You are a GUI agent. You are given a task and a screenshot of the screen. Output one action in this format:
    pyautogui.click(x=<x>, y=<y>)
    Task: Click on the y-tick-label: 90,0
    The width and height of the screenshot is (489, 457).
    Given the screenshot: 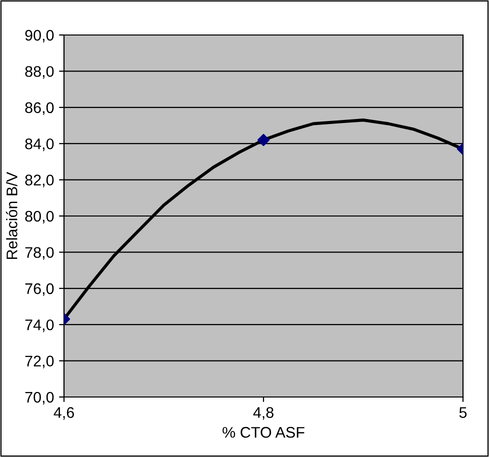 What is the action you would take?
    pyautogui.click(x=39, y=36)
    